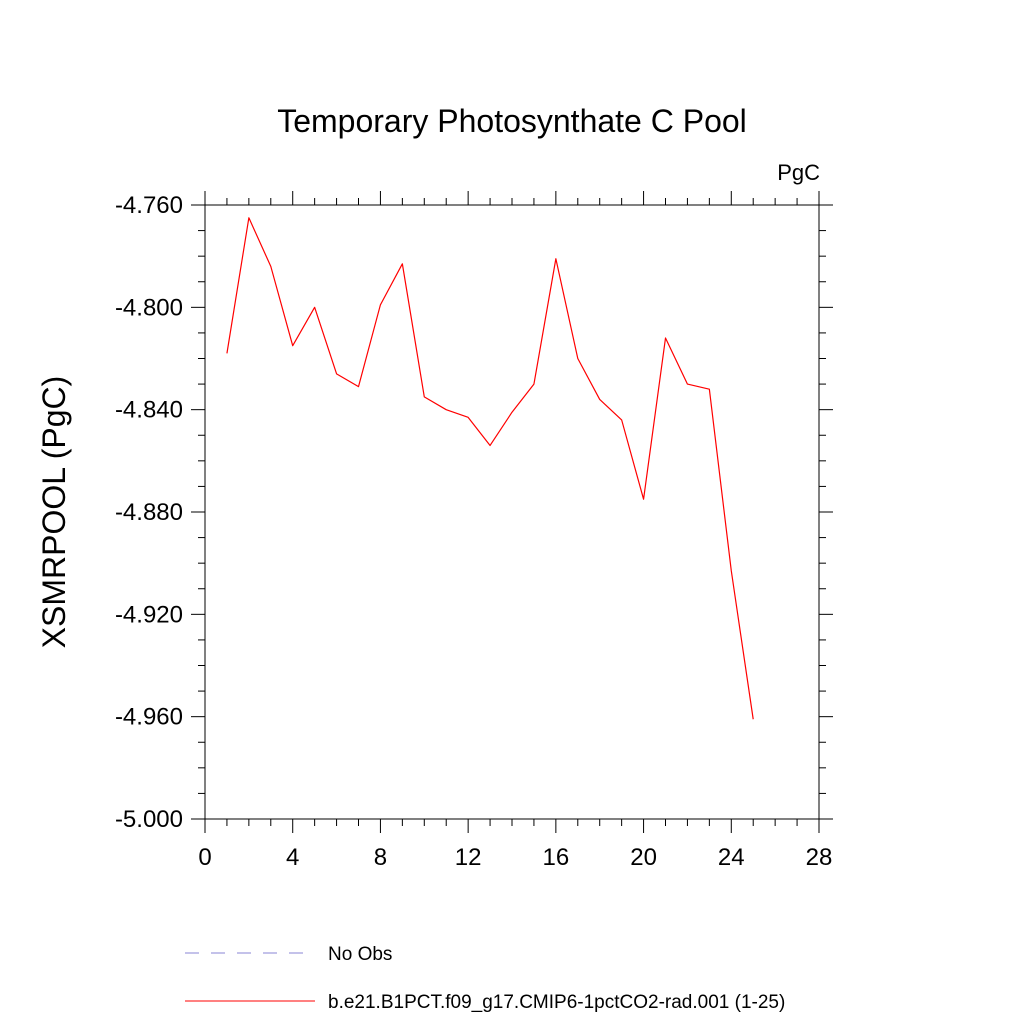 The width and height of the screenshot is (1024, 1024). What do you see at coordinates (149, 307) in the screenshot?
I see `y-tick-label: -4.800` at bounding box center [149, 307].